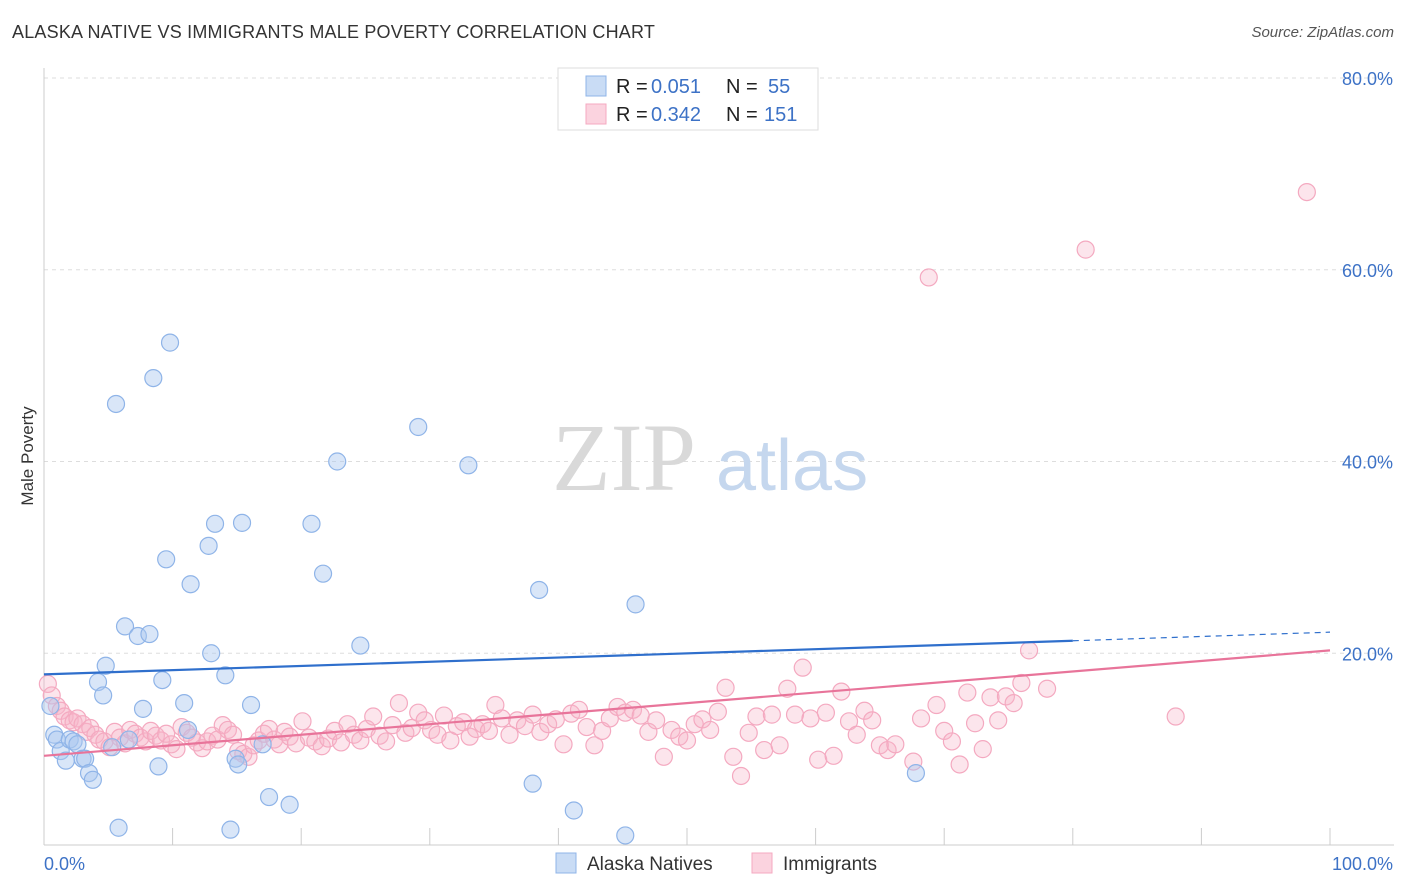 Image resolution: width=1406 pixels, height=892 pixels. Describe the element at coordinates (687, 703) in the screenshot. I see `trend-line-immigrants` at that location.